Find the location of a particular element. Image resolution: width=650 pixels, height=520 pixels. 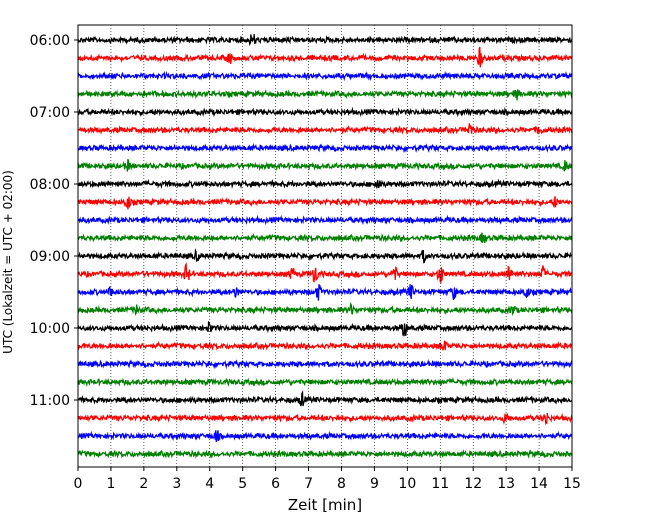

x-tick-label: 1 is located at coordinates (110, 484).